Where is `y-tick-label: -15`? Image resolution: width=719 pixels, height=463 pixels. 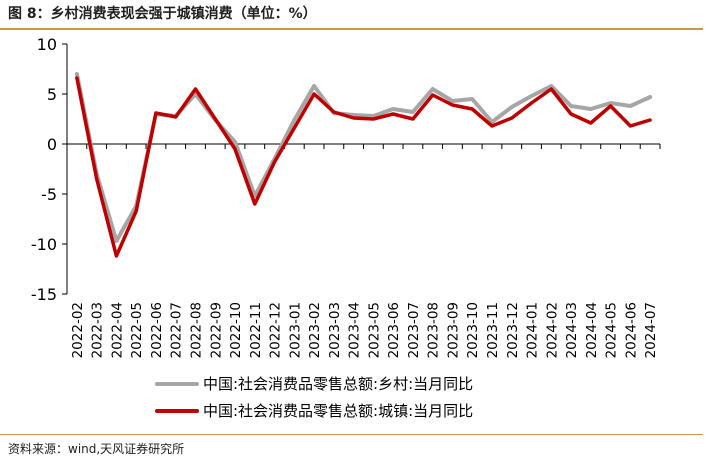 y-tick-label: -15 is located at coordinates (44, 294).